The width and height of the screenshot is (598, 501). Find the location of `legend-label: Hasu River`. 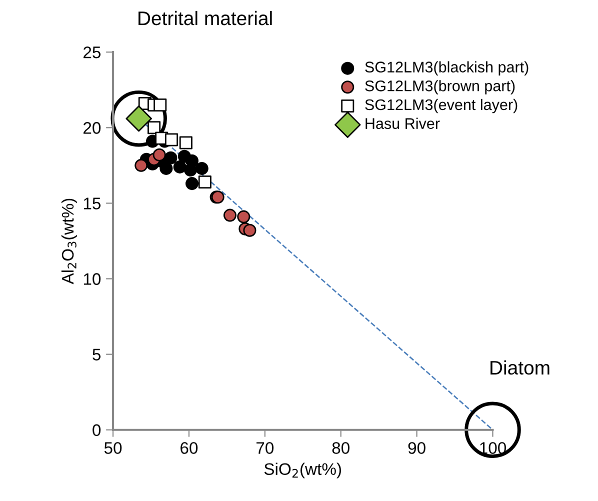

legend-label: Hasu River is located at coordinates (403, 123).